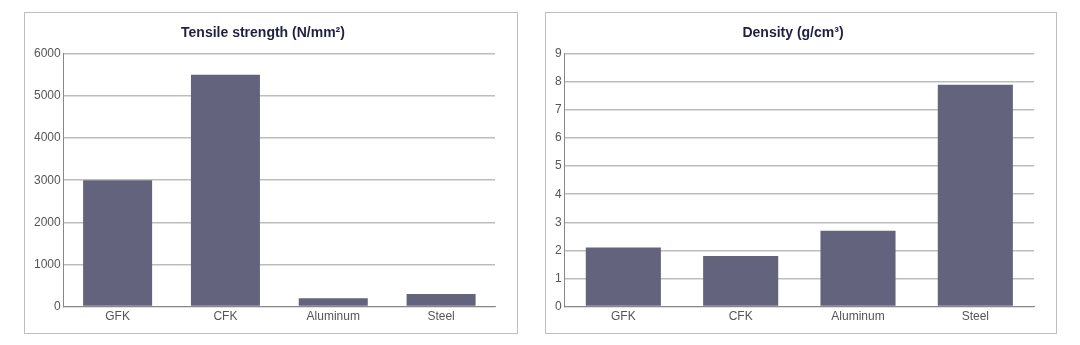  What do you see at coordinates (263, 32) in the screenshot?
I see `chart-title: Tensile strength (N/mm²)` at bounding box center [263, 32].